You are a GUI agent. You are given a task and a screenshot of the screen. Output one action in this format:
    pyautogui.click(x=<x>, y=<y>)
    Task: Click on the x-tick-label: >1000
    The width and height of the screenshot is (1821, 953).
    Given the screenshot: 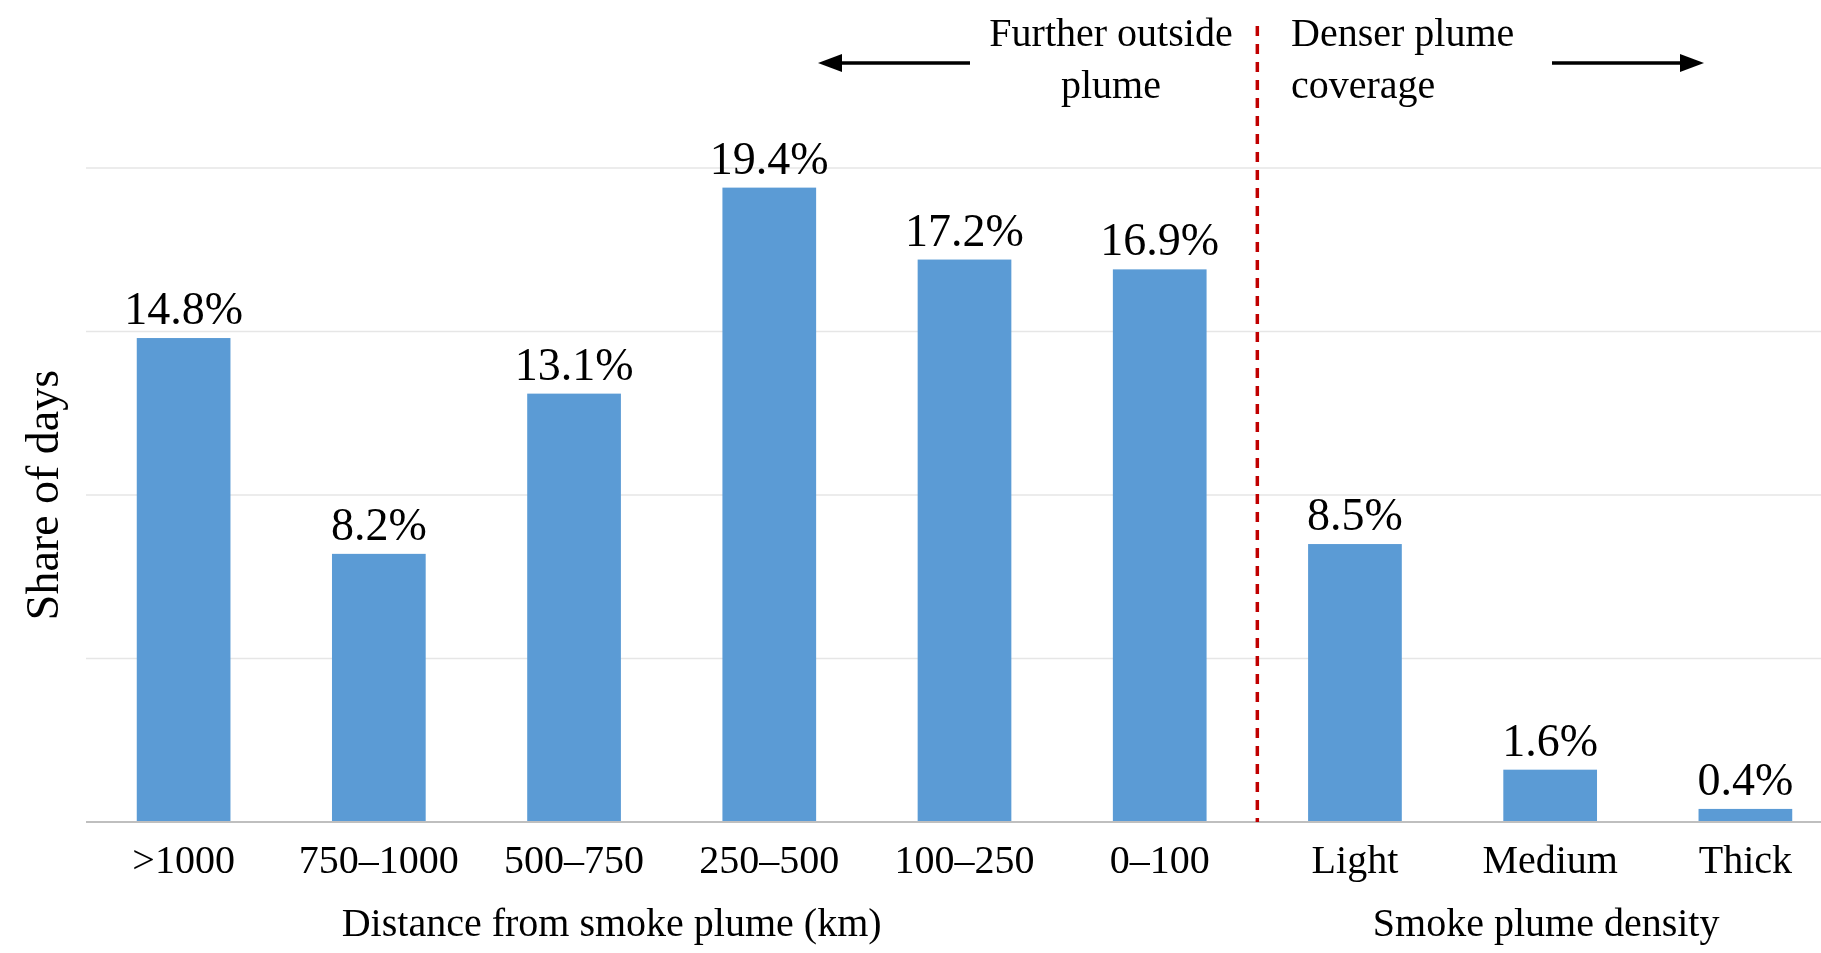 What is the action you would take?
    pyautogui.click(x=183, y=859)
    